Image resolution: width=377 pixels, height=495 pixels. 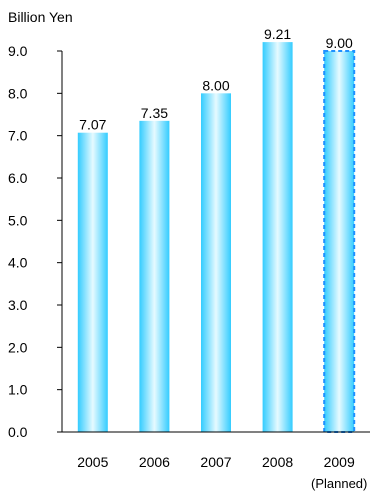 I want to click on x-tick-label-2008: 2008, so click(x=277, y=462).